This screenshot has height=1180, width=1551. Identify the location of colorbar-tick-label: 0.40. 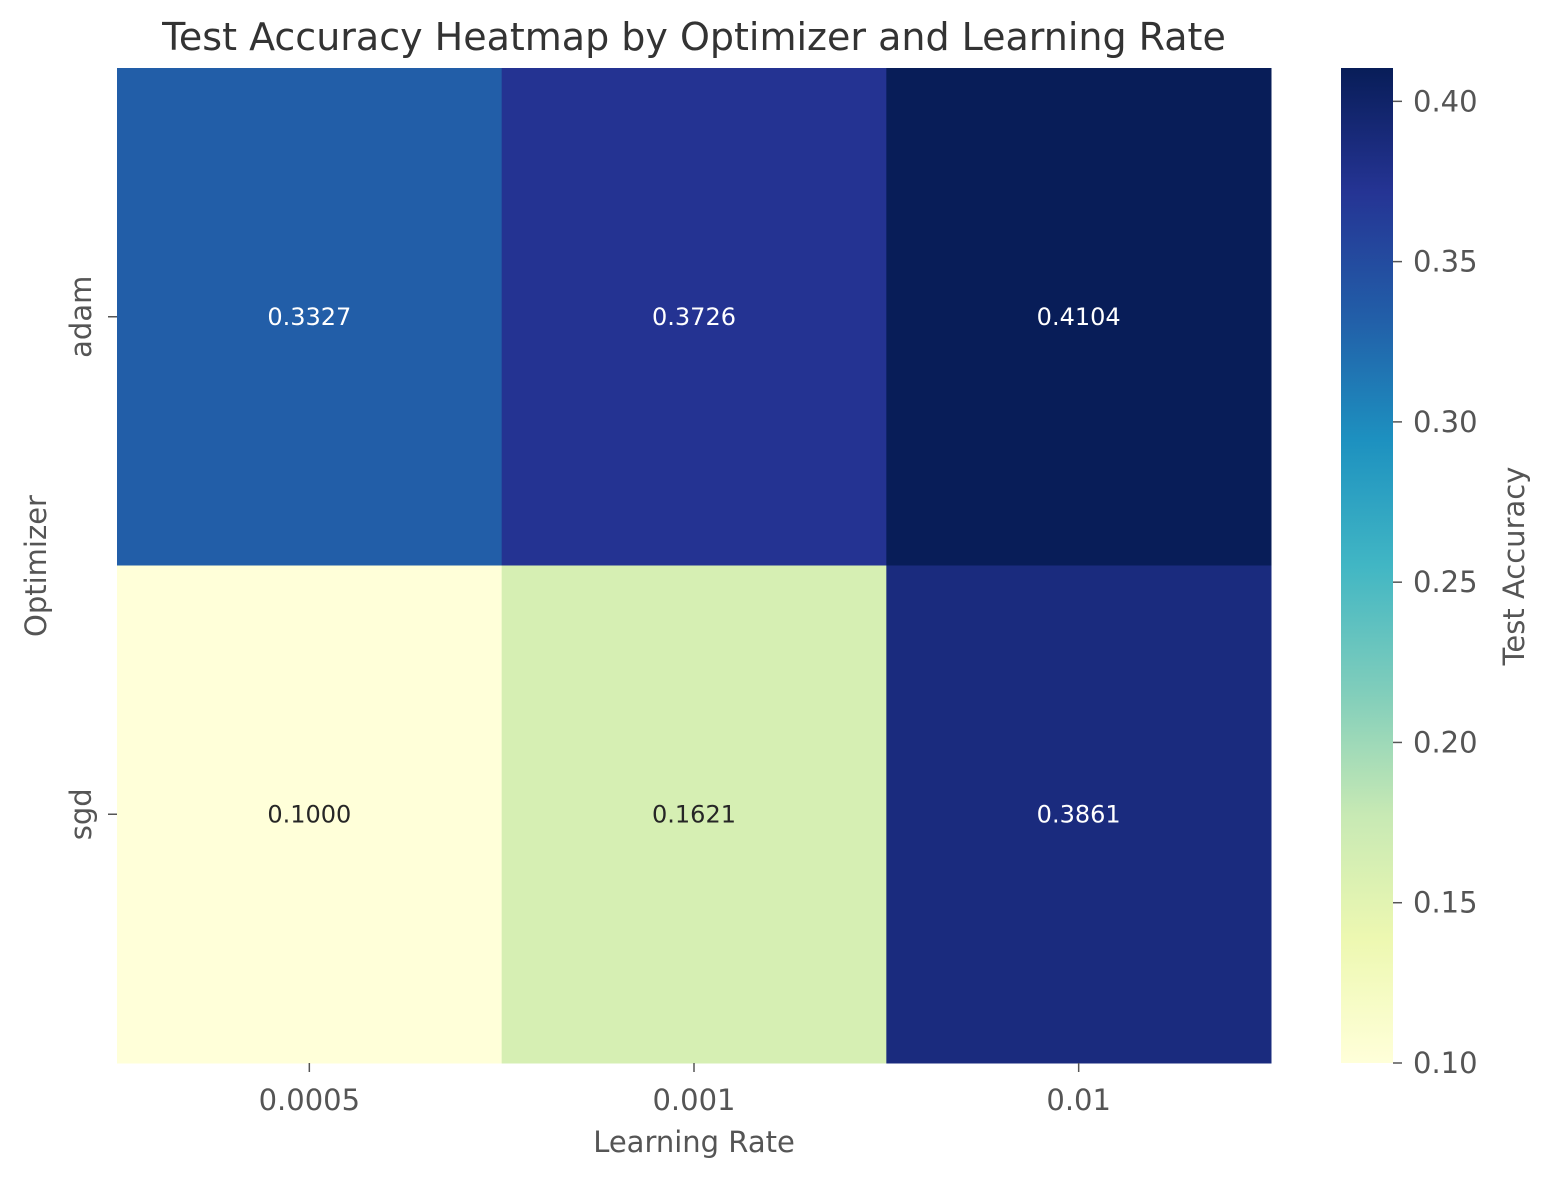
(1445, 101).